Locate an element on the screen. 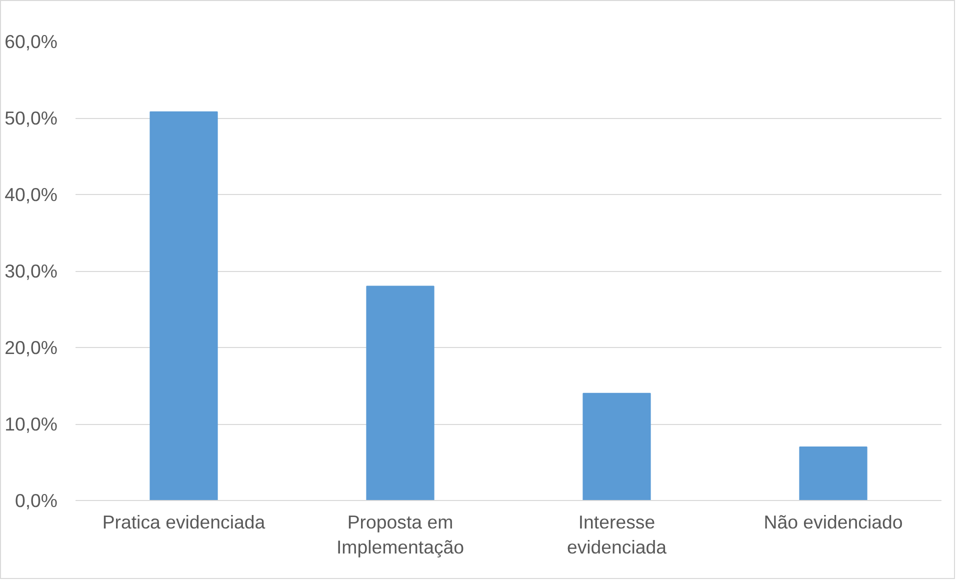  x-tick-label: Proposta em Implementação is located at coordinates (400, 535).